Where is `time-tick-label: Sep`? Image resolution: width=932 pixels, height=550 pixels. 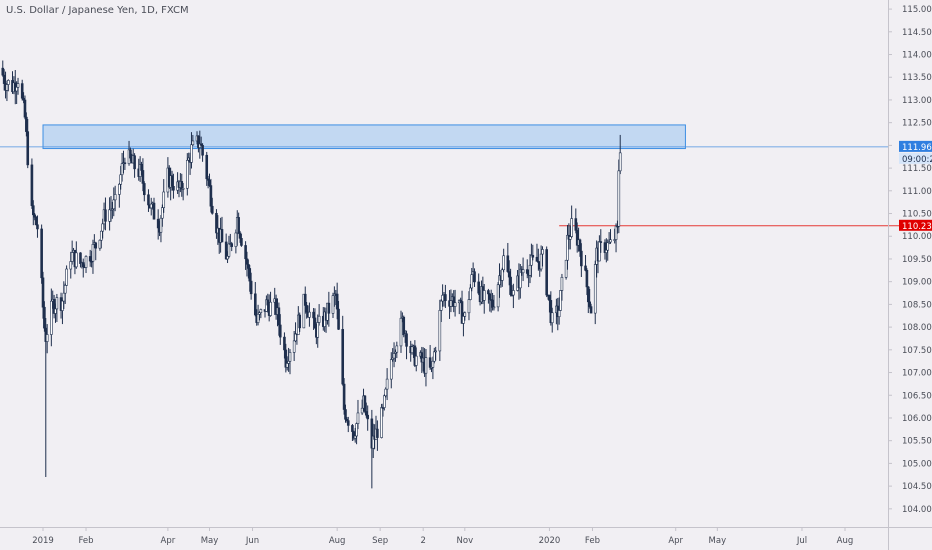 time-tick-label: Sep is located at coordinates (380, 541).